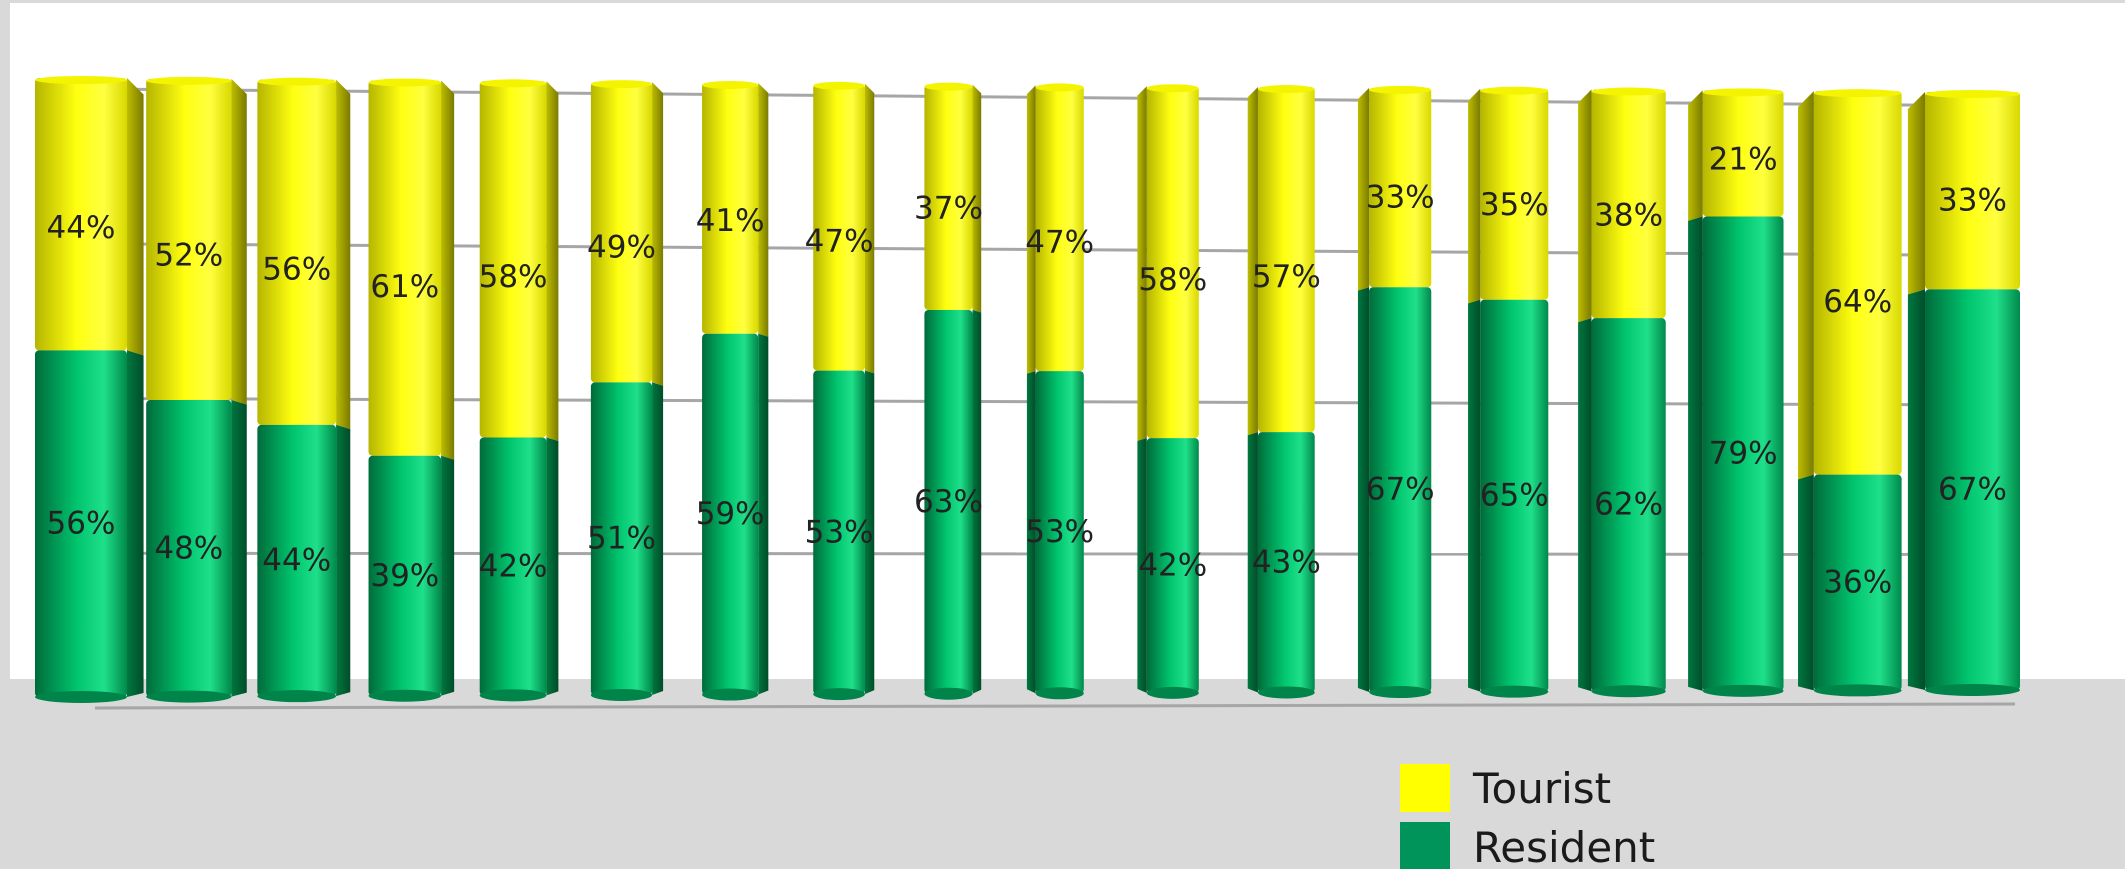 The width and height of the screenshot is (2125, 869). I want to click on data-label-resident: 36%, so click(1857, 583).